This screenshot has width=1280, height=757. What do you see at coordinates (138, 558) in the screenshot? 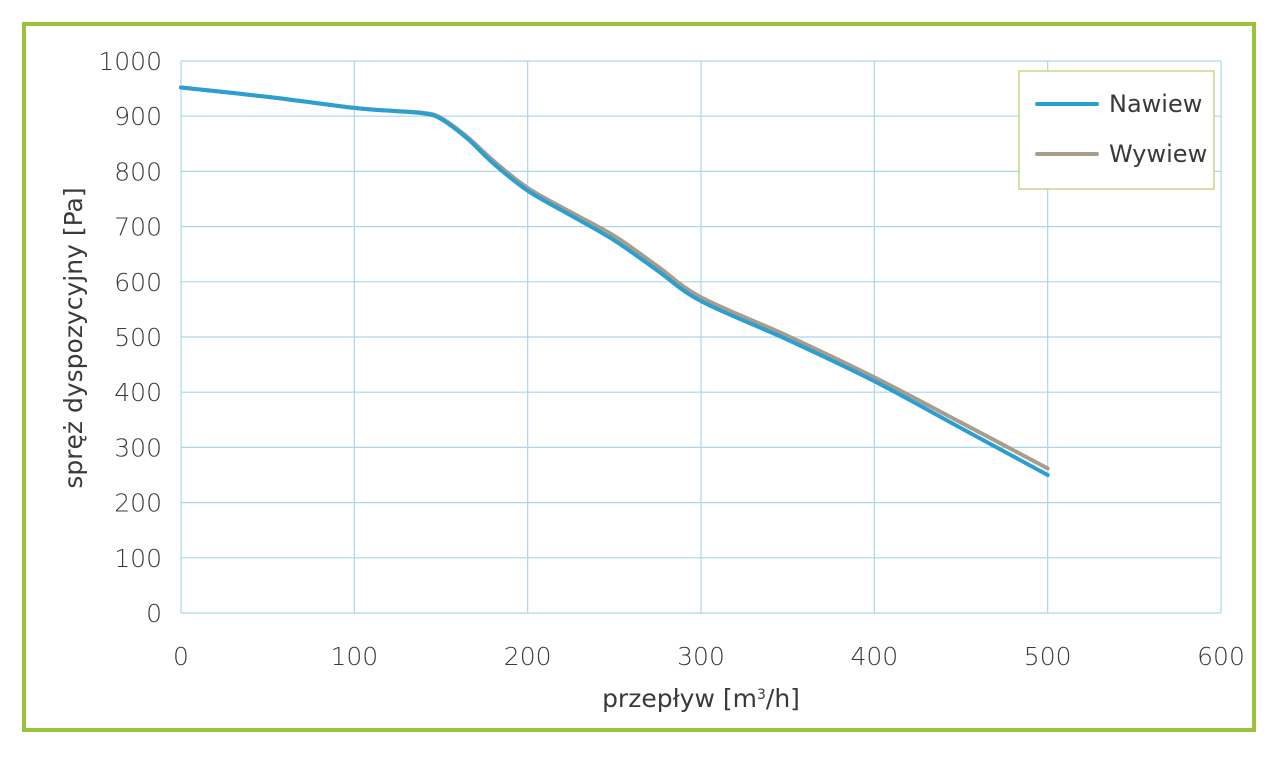
I see `y-tick-label: 100` at bounding box center [138, 558].